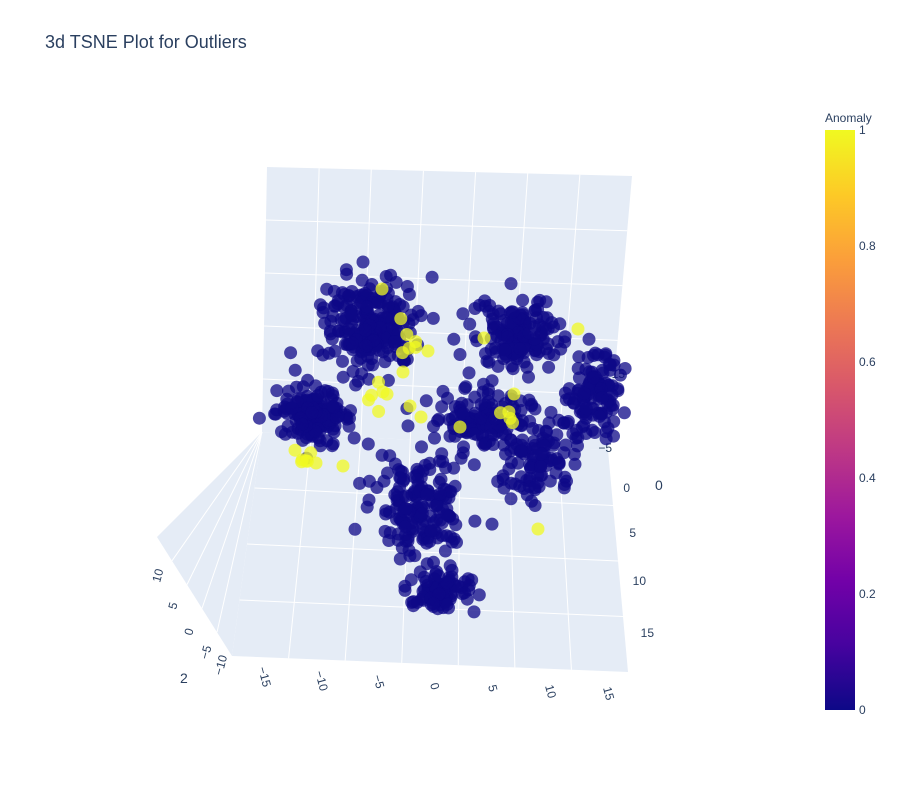 Image resolution: width=900 pixels, height=800 pixels. Describe the element at coordinates (867, 362) in the screenshot. I see `colorbar-tick: 0.6` at that location.